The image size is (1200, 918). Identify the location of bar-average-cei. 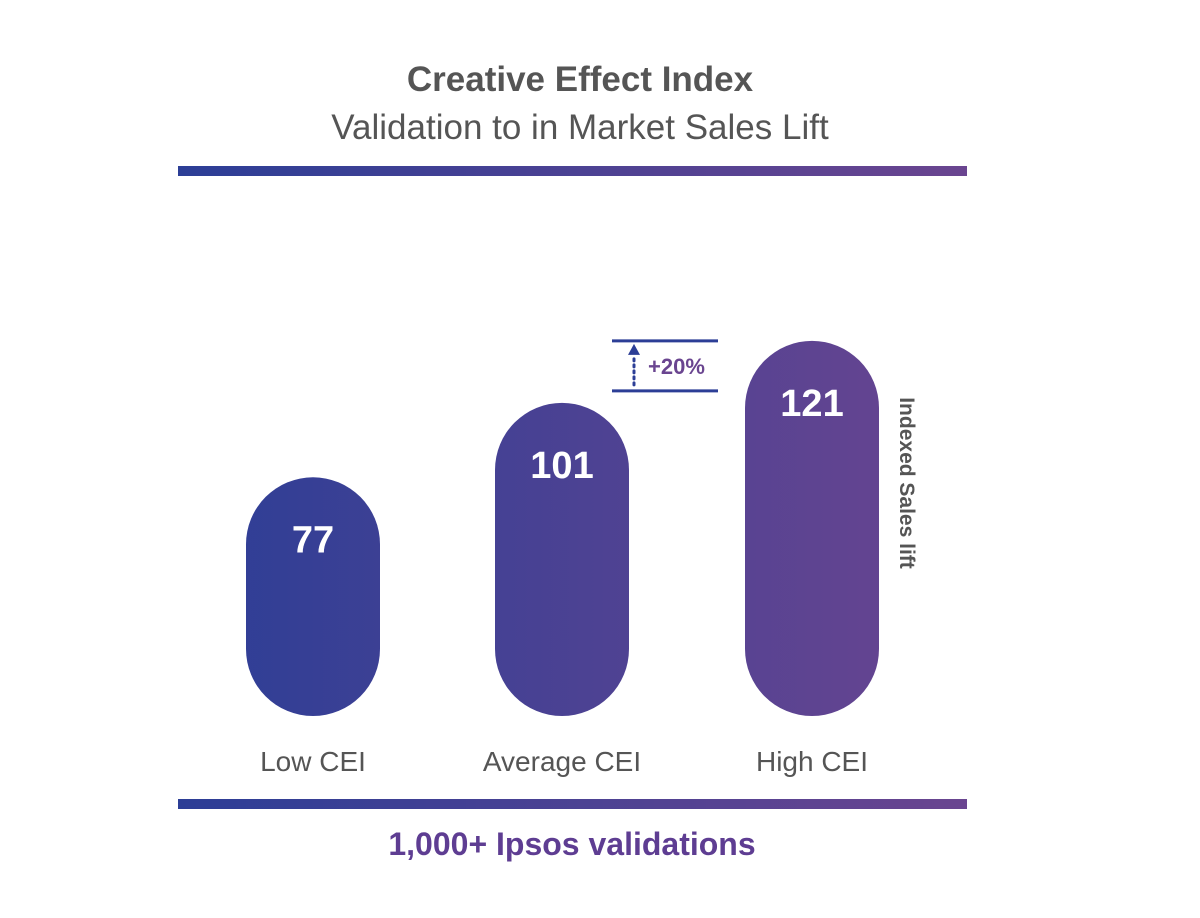
(562, 559).